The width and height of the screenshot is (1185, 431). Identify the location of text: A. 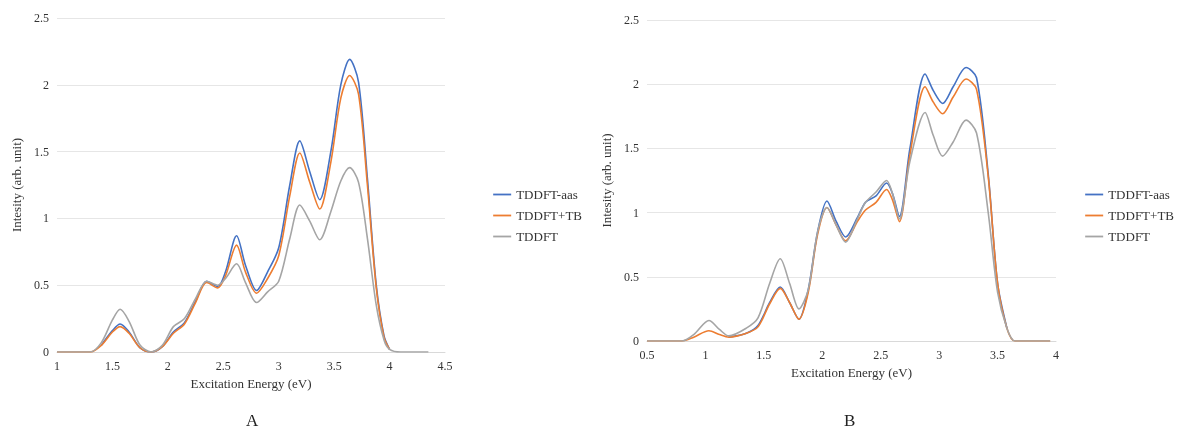
(252, 420).